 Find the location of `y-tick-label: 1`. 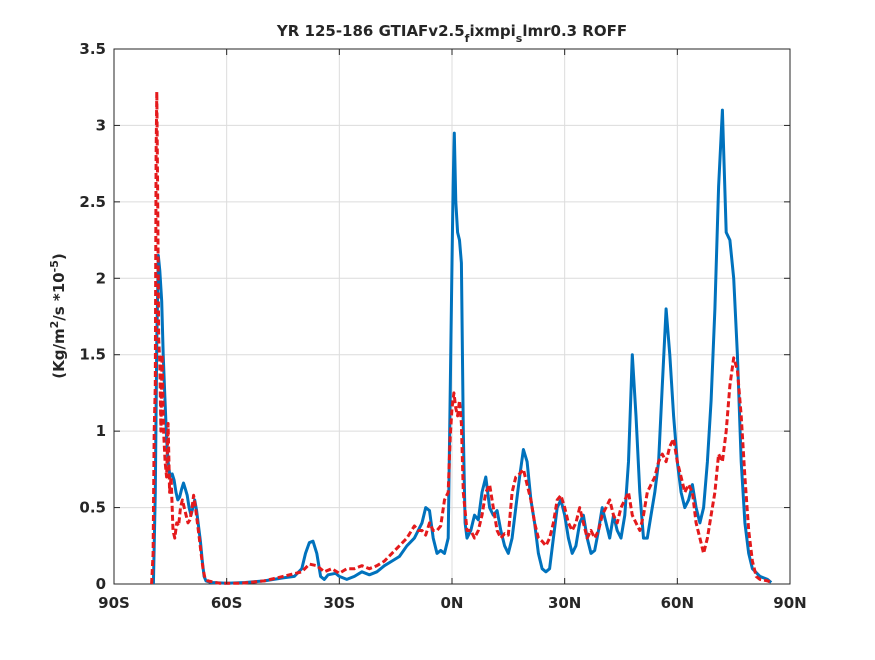

y-tick-label: 1 is located at coordinates (101, 431).